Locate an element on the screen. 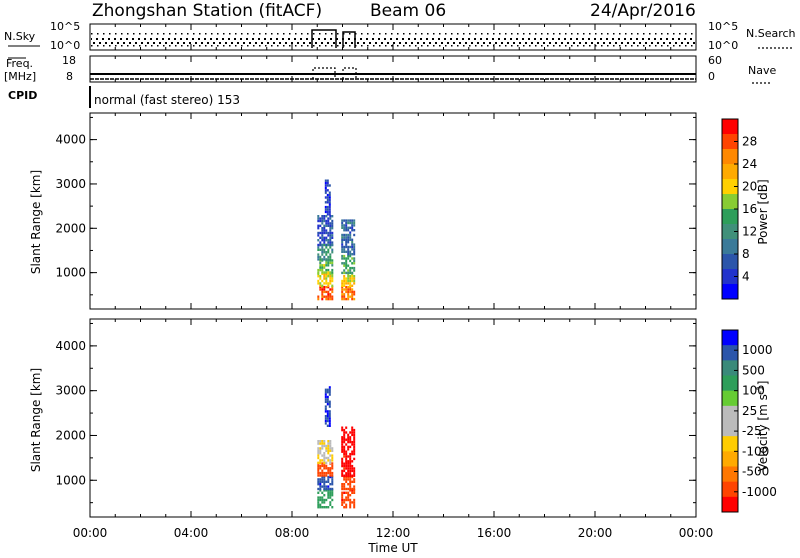  cpid-text: normal (fast stereo) 153 is located at coordinates (167, 100).